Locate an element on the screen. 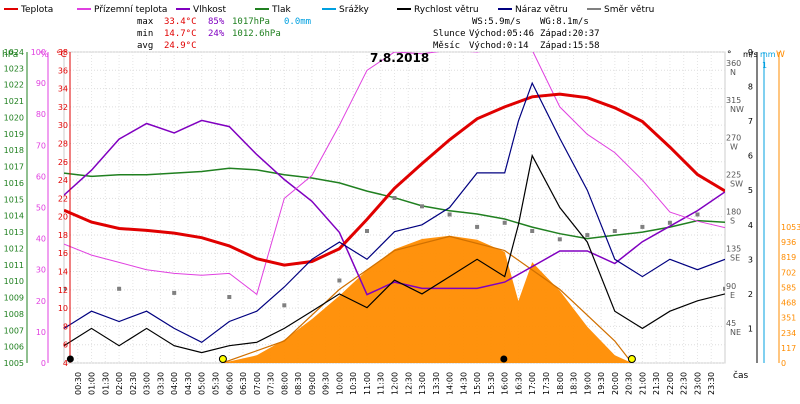 This screenshot has height=404, width=800. time-tick-label: 02:00 is located at coordinates (119, 383).